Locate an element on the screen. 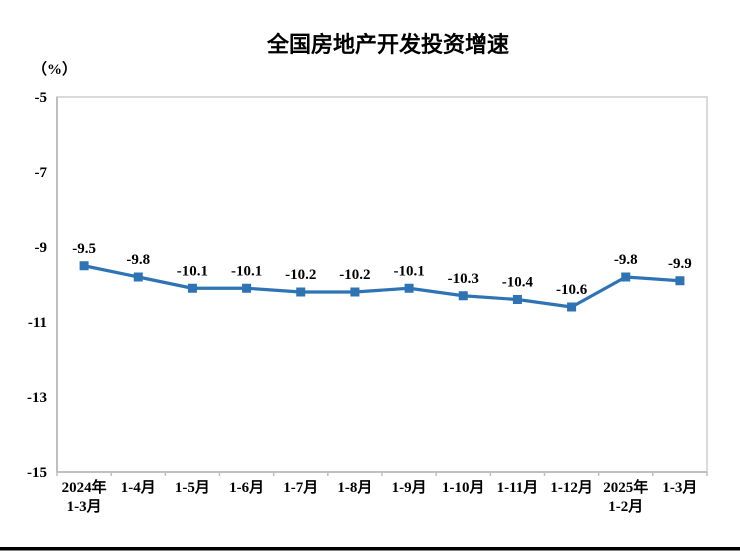  y-tick-label: -15 is located at coordinates (37, 473).